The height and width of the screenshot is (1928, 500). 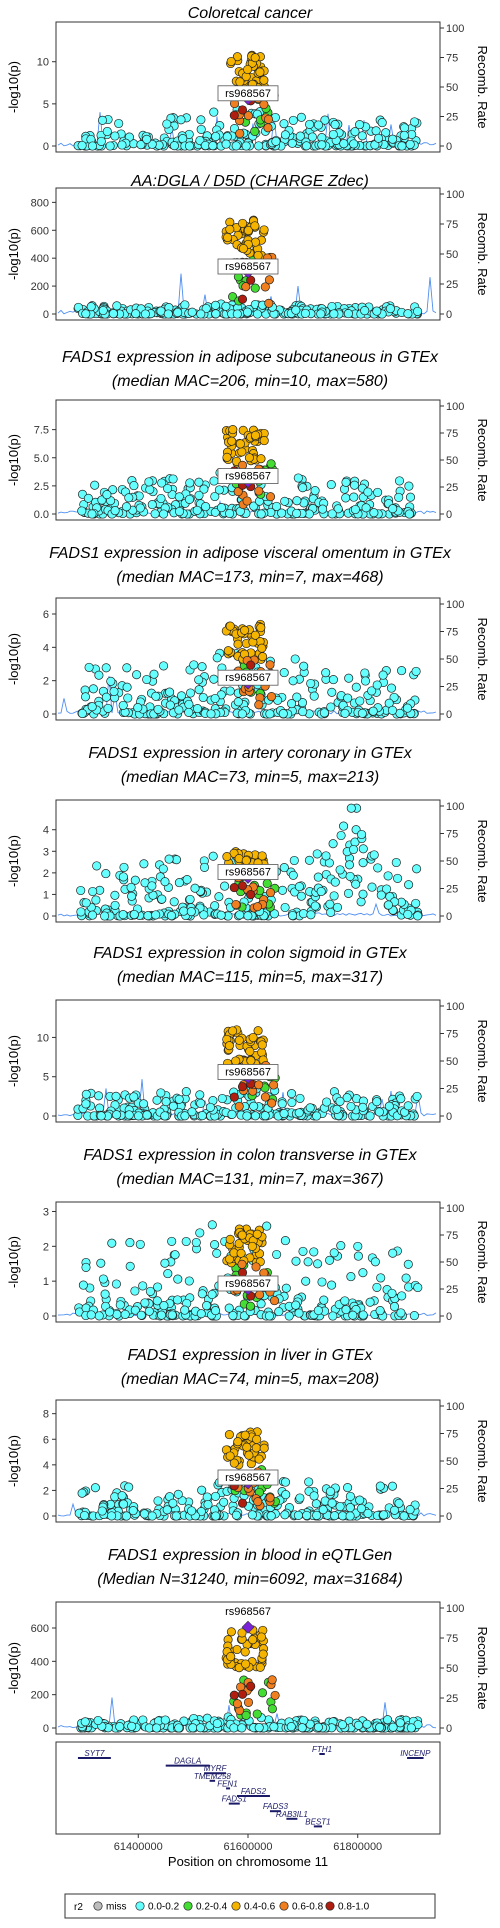 I want to click on panel-subtitle: (median MAC=115, min=5, max=317), so click(x=250, y=977).